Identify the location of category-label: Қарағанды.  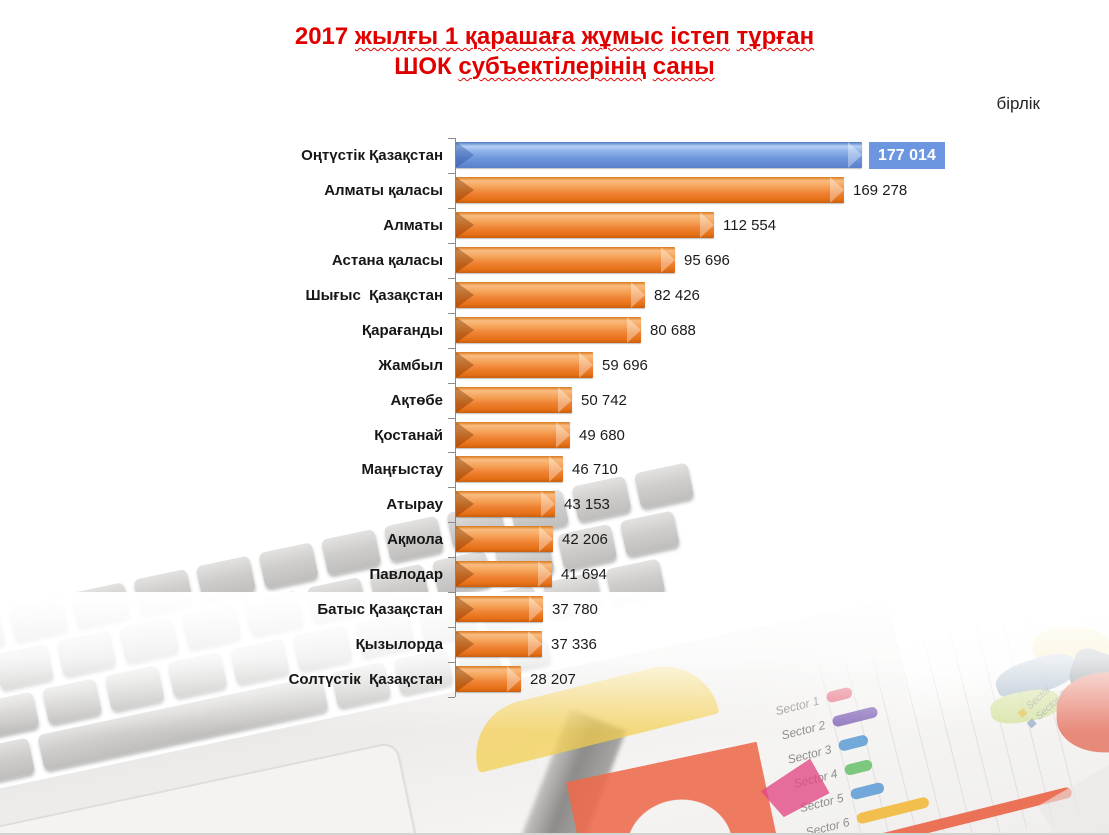
(402, 330).